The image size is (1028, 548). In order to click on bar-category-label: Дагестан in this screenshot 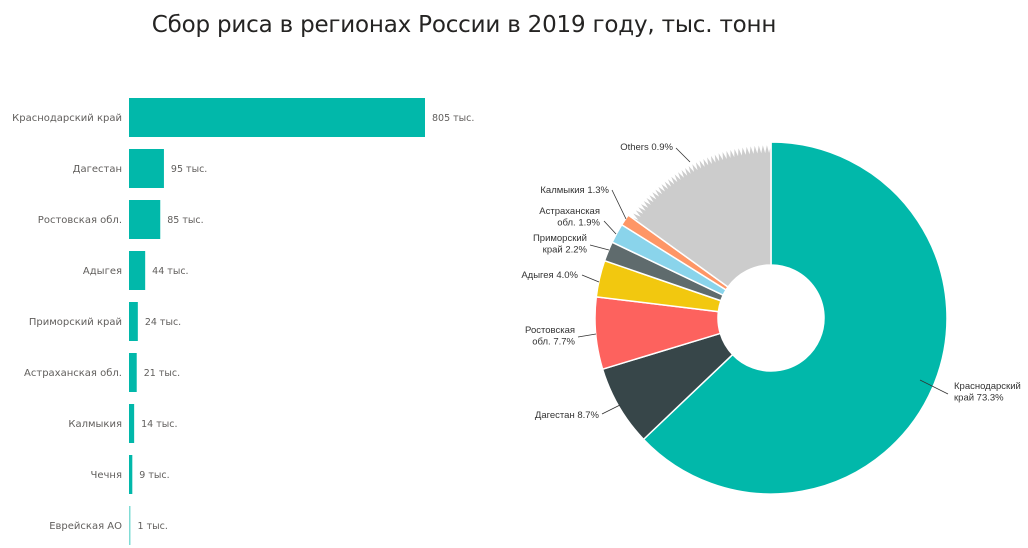, I will do `click(97, 169)`.